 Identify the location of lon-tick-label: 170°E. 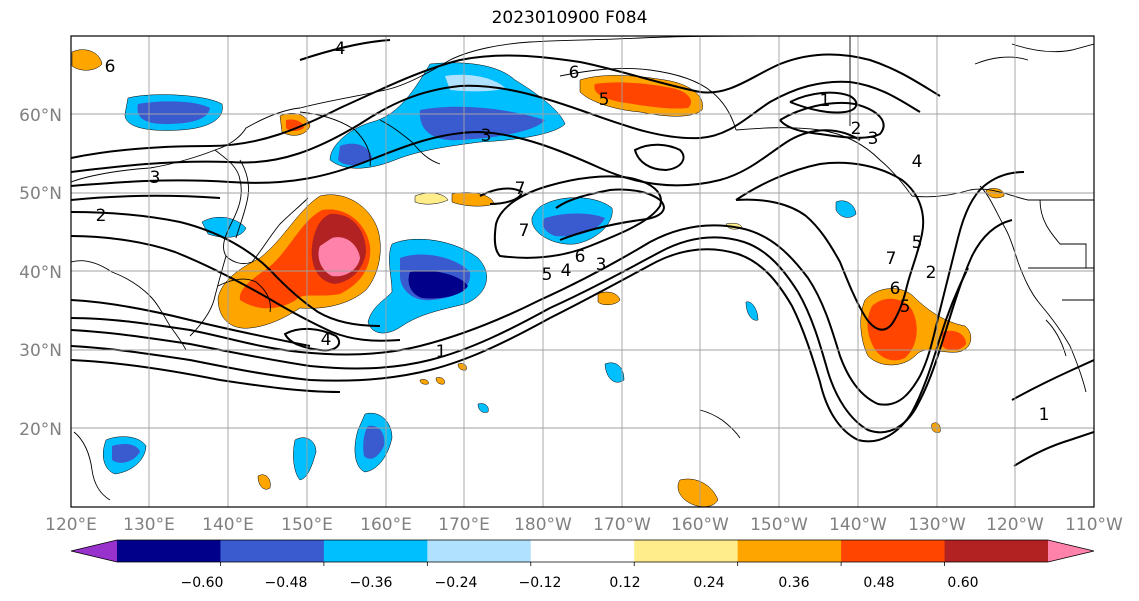
(464, 525).